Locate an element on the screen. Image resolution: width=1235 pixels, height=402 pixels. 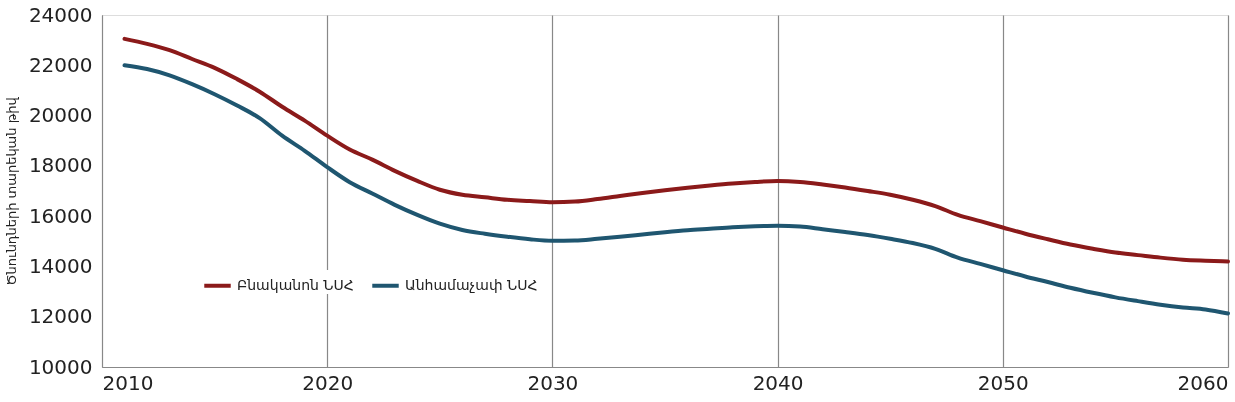
y-tick-label: 16000 is located at coordinates (60, 215).